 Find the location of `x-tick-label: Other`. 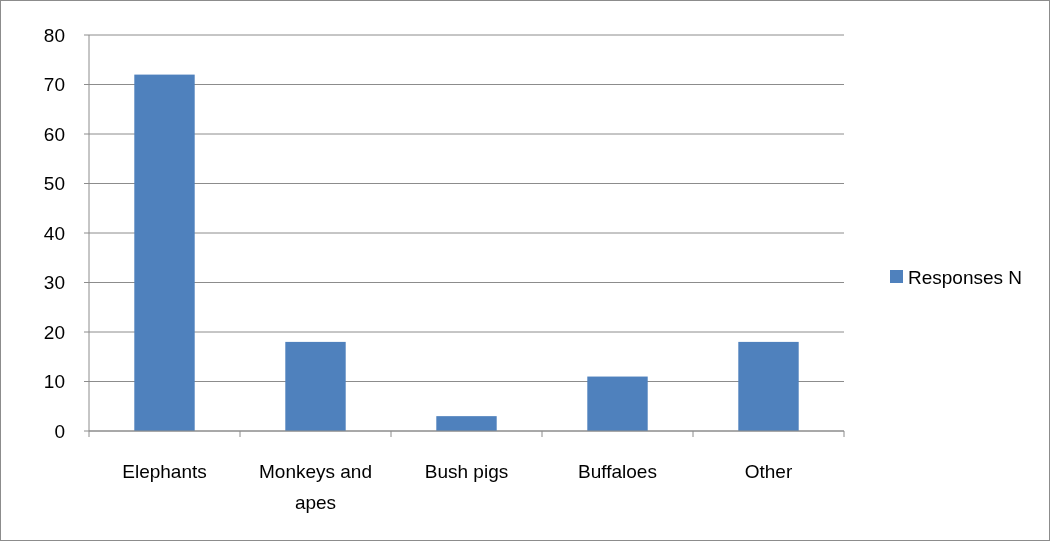

x-tick-label: Other is located at coordinates (768, 471).